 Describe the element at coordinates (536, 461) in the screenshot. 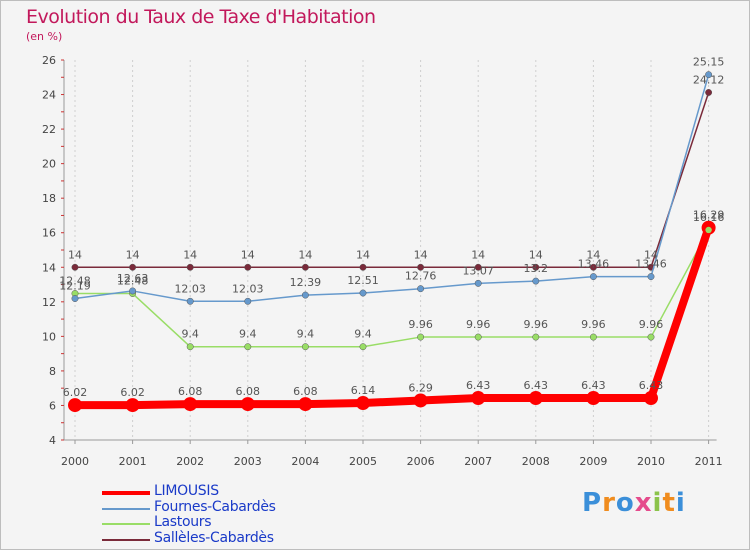

I see `x-tick-label: 2008` at that location.